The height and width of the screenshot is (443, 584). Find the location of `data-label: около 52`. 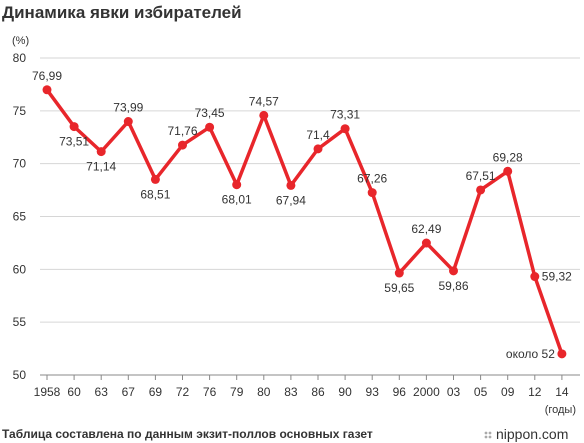

data-label: около 52 is located at coordinates (530, 354).